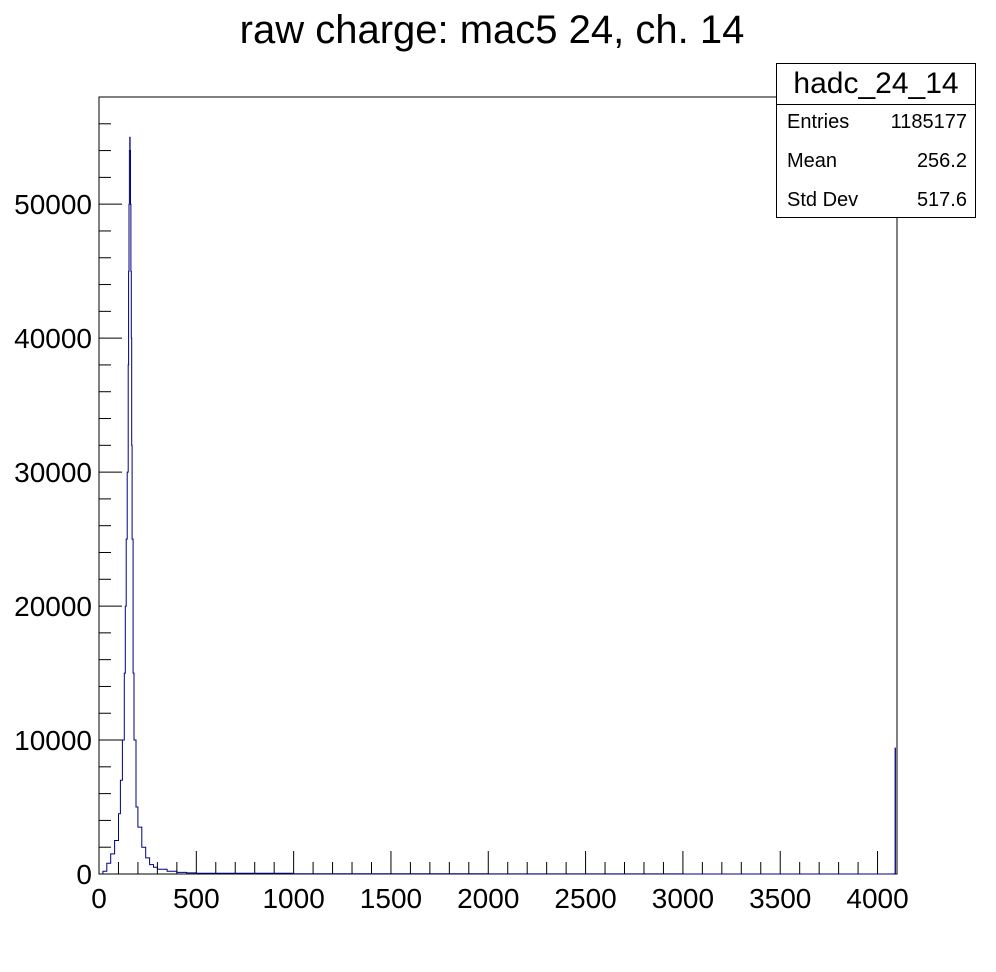 This screenshot has height=972, width=996. I want to click on y-tick-label: 10000, so click(53, 740).